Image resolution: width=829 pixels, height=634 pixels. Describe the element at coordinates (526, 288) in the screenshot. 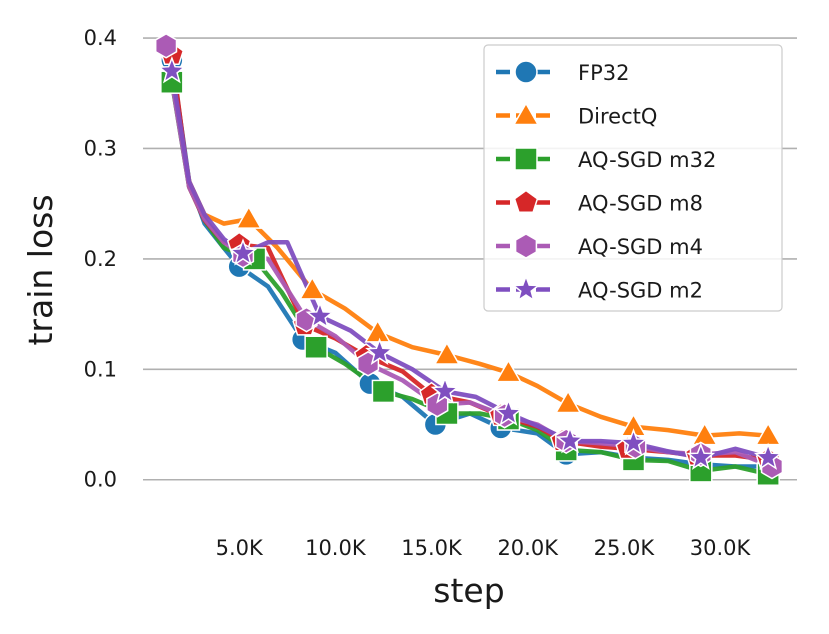

I see `legend-marker-aq-sgd-m2` at that location.